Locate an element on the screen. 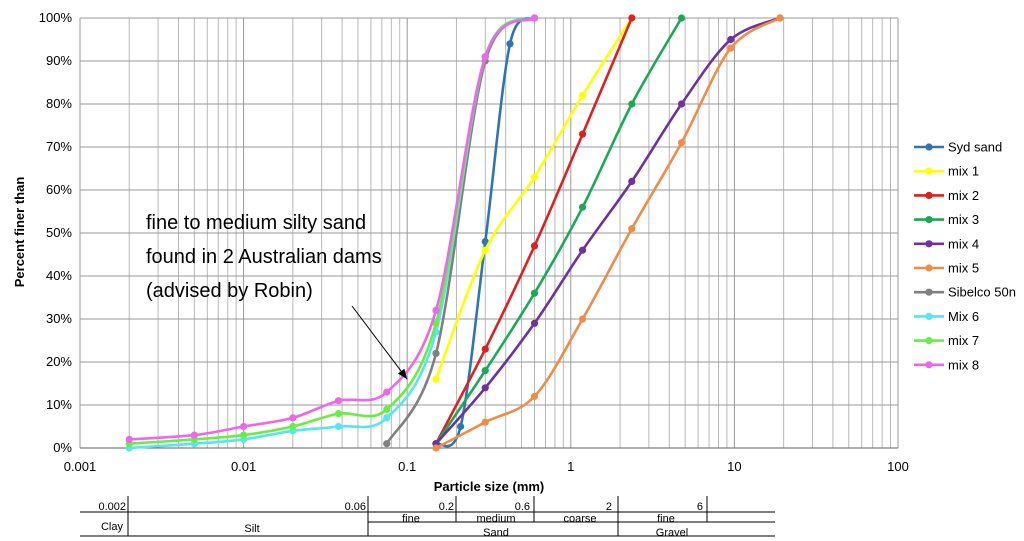 The height and width of the screenshot is (541, 1024). y-tick-label: 80% is located at coordinates (59, 103).